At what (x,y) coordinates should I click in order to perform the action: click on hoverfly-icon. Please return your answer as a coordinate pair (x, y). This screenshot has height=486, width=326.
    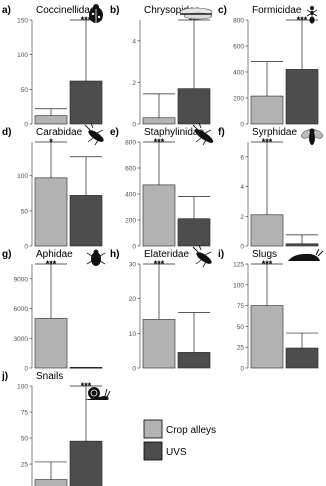
    Looking at the image, I should click on (312, 136).